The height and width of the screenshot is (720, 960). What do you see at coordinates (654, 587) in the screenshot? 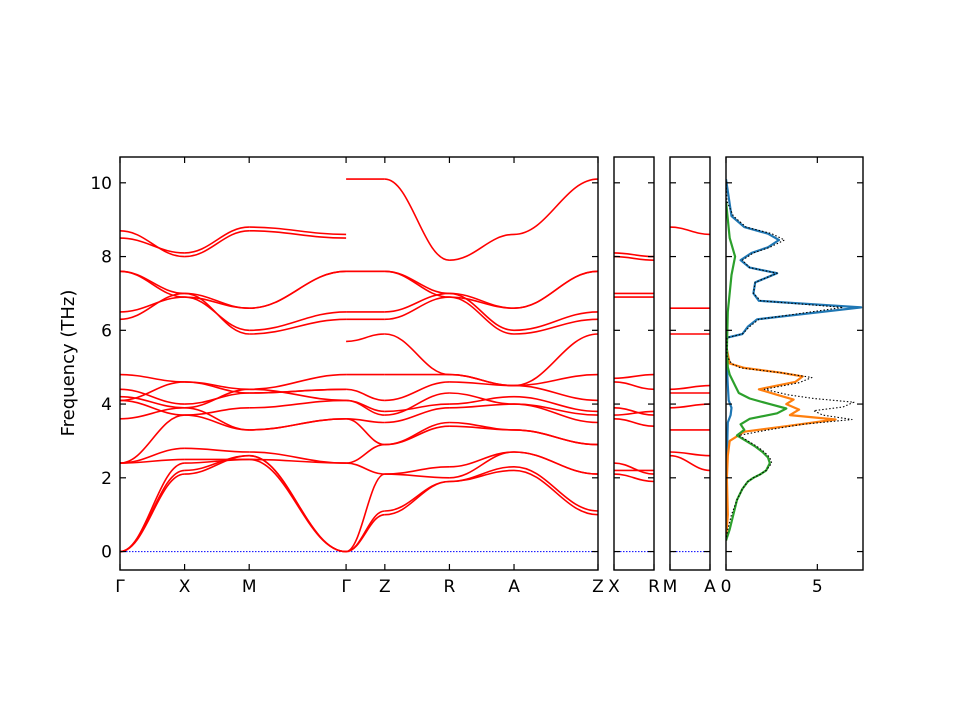
I see `x-tick-label-x-r: R` at bounding box center [654, 587].